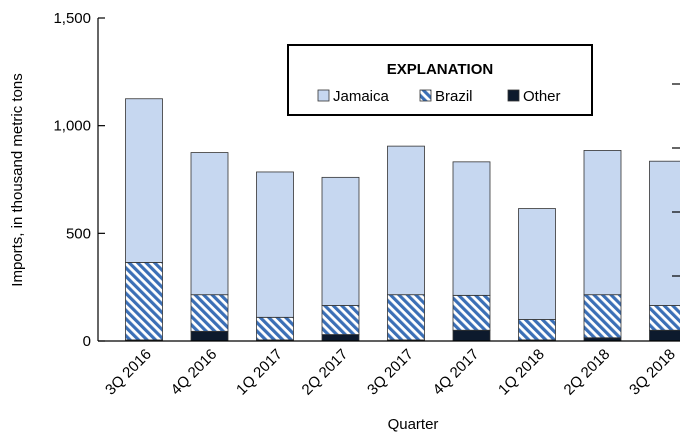 The height and width of the screenshot is (435, 680). What do you see at coordinates (194, 372) in the screenshot?
I see `x-tick-label-4q-2016: 4Q 2016` at bounding box center [194, 372].